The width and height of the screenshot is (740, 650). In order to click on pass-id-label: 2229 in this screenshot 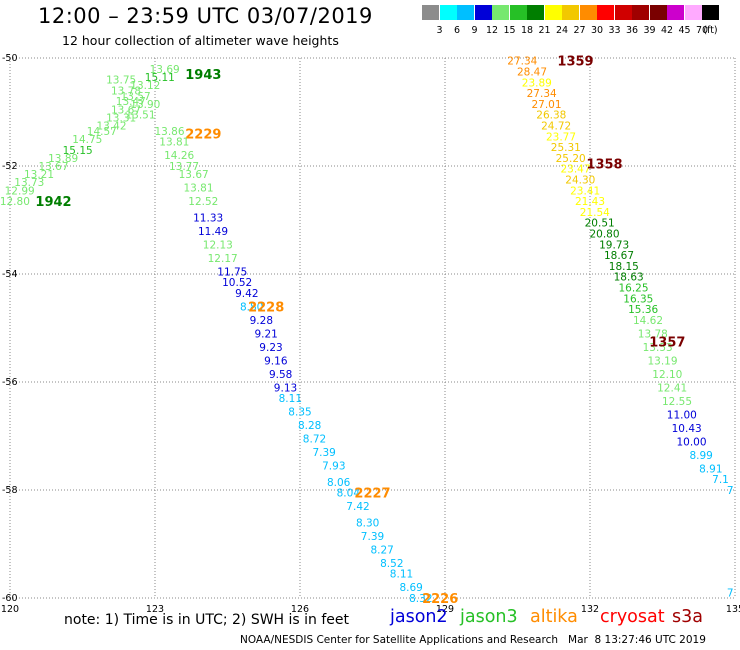, I will do `click(203, 135)`.